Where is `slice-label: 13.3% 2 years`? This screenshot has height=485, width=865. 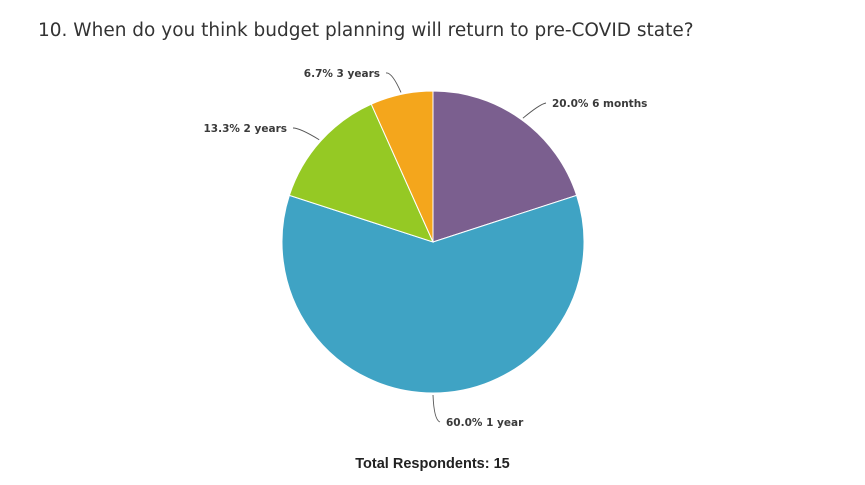 slice-label: 13.3% 2 years is located at coordinates (245, 129).